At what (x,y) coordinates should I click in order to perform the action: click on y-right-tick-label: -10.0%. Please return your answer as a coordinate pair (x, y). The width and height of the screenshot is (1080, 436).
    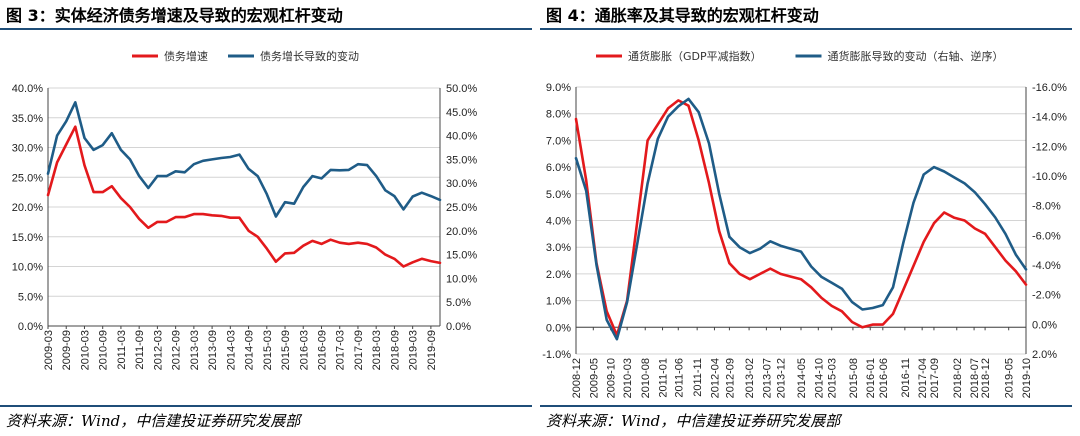
    Looking at the image, I should click on (1049, 177).